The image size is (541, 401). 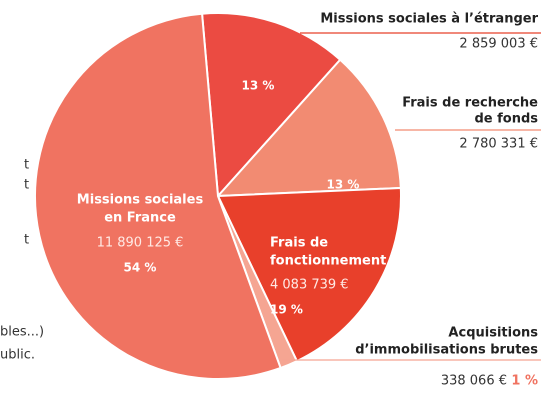 What do you see at coordinates (446, 350) in the screenshot?
I see `slice-name: d’immobilisations brutes` at bounding box center [446, 350].